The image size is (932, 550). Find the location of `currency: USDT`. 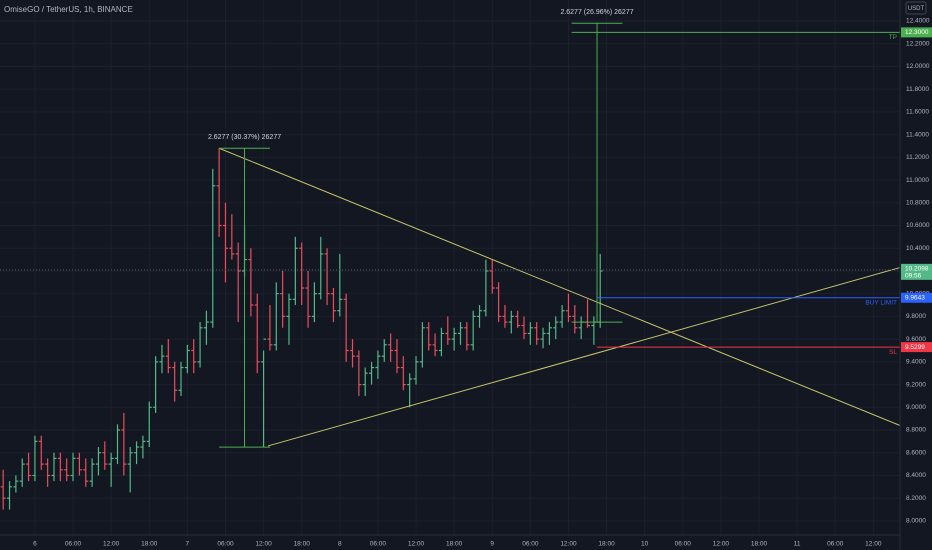

currency: USDT is located at coordinates (916, 9).